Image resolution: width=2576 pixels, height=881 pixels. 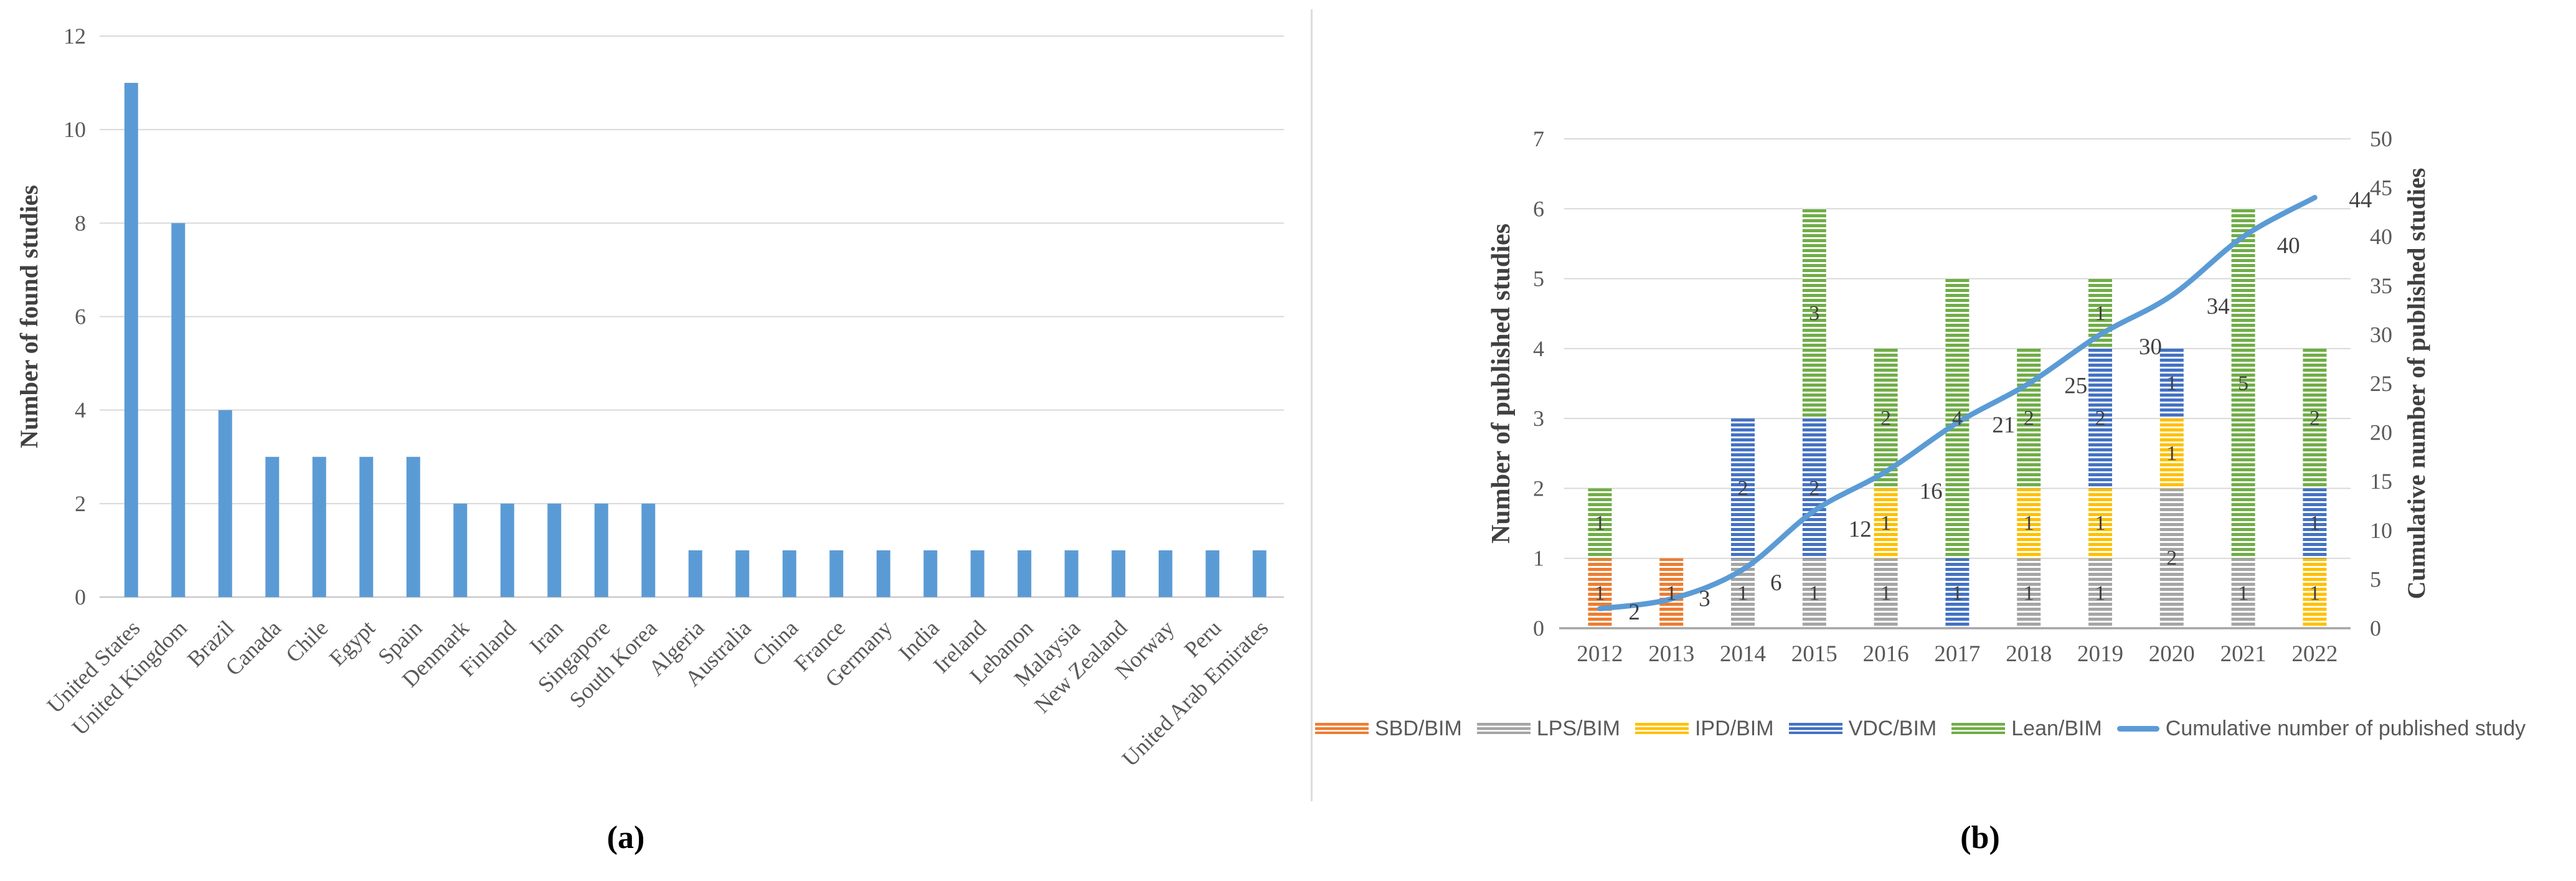 What do you see at coordinates (2381, 138) in the screenshot?
I see `right-y-tick-label: 50` at bounding box center [2381, 138].